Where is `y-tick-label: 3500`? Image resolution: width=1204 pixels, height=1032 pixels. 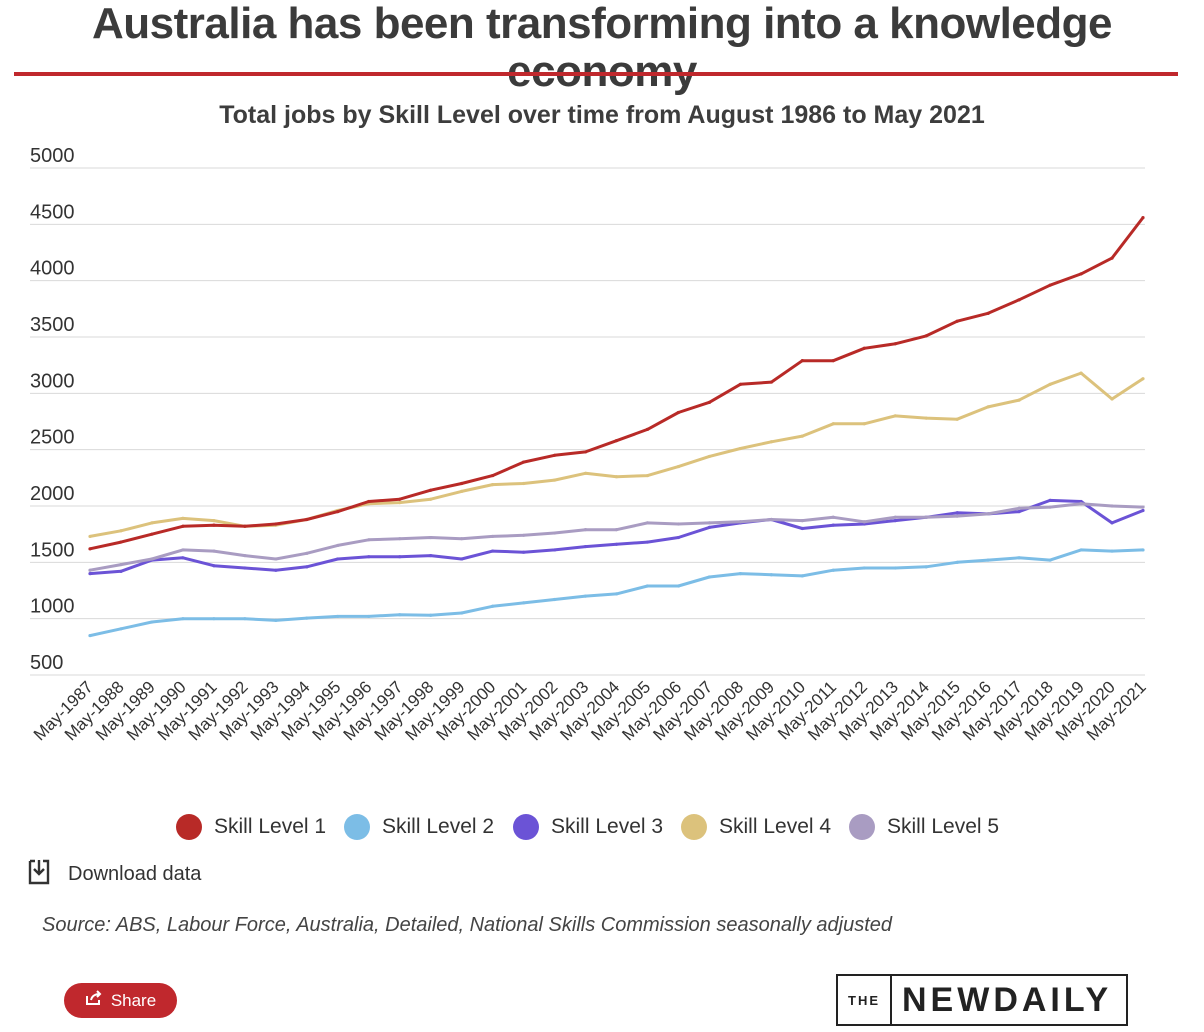 y-tick-label: 3500 is located at coordinates (52, 325).